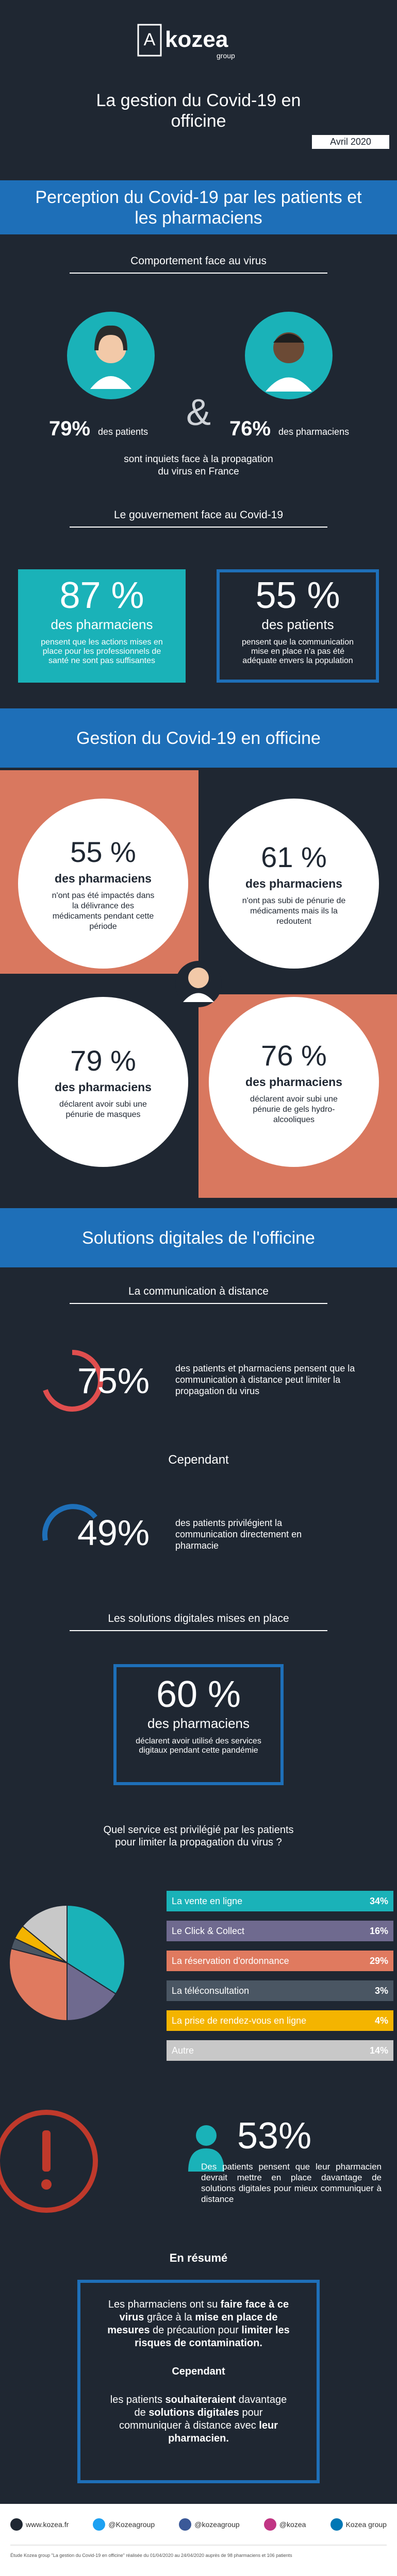  What do you see at coordinates (211, 1991) in the screenshot?
I see `legend-label: La téléconsultation` at bounding box center [211, 1991].